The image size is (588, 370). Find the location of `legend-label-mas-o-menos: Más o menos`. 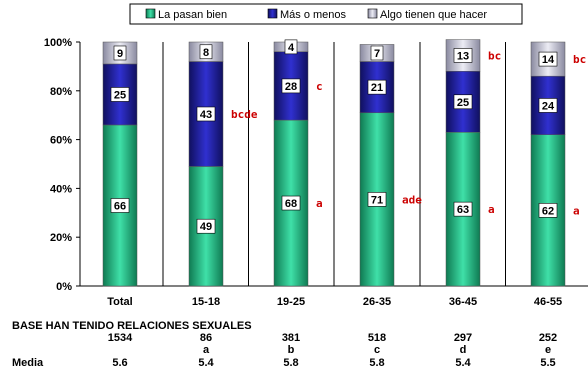

legend-label-mas-o-menos: Más o menos is located at coordinates (313, 15).